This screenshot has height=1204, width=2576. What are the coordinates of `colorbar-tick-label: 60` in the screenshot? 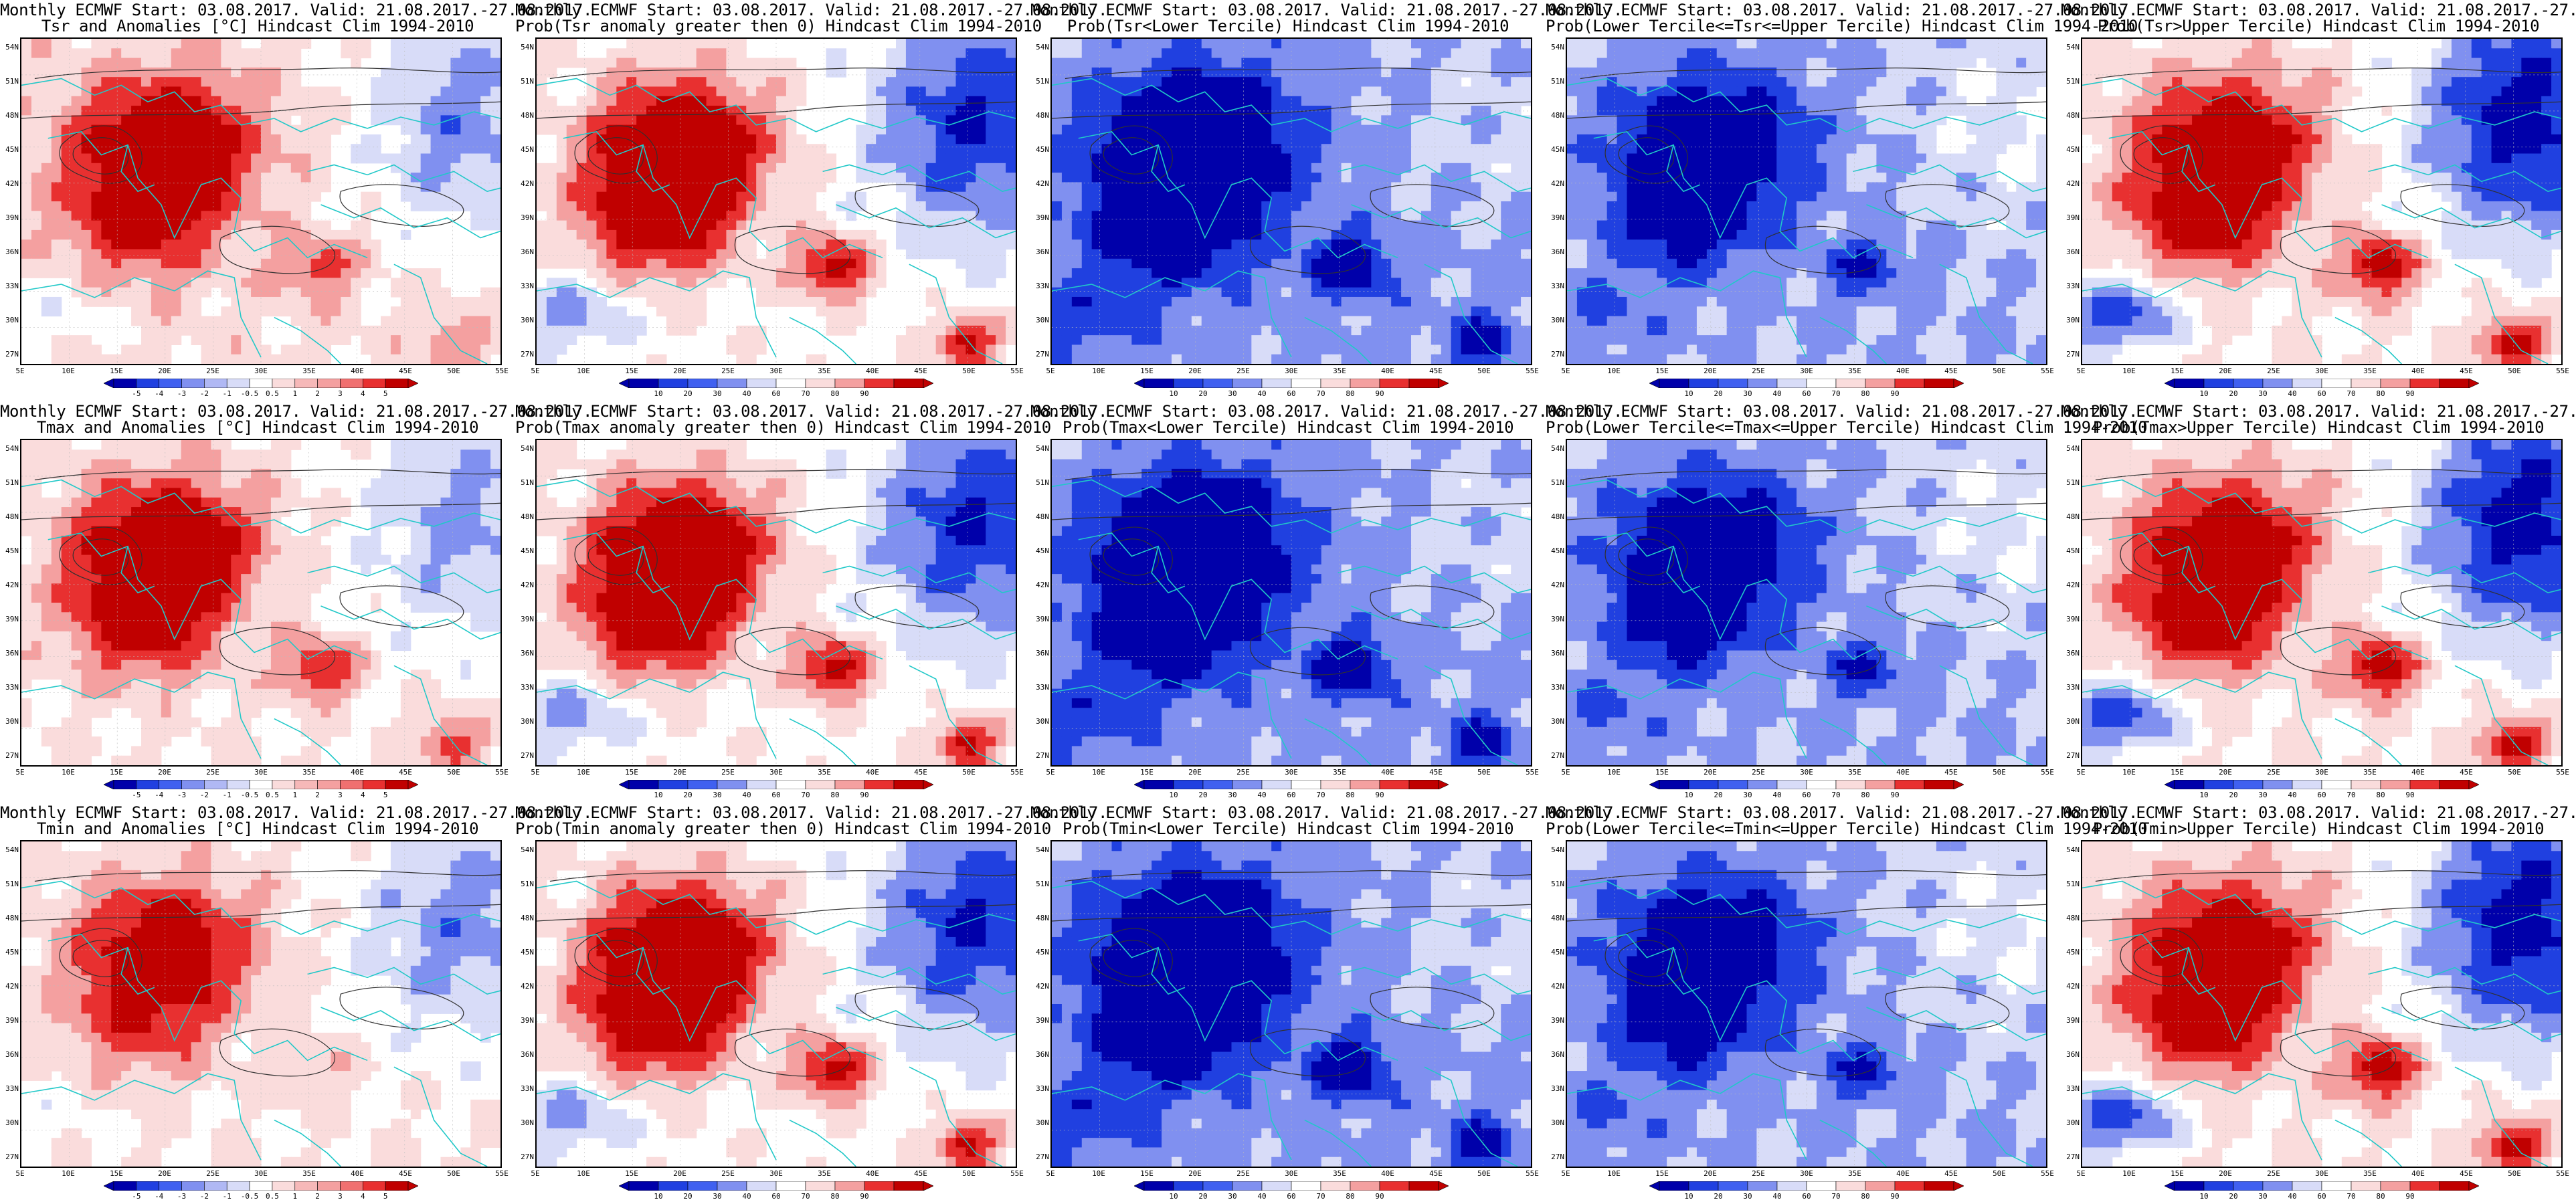 It's located at (1806, 1196).